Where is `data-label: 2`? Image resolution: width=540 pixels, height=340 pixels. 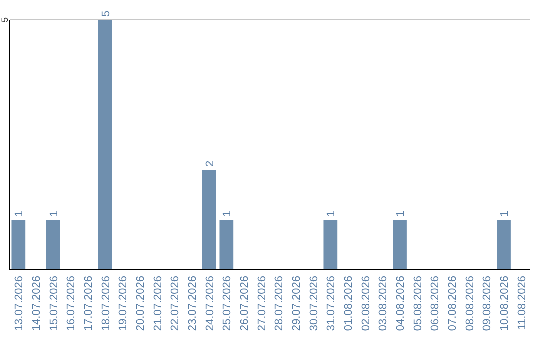 data-label: 2 is located at coordinates (210, 163).